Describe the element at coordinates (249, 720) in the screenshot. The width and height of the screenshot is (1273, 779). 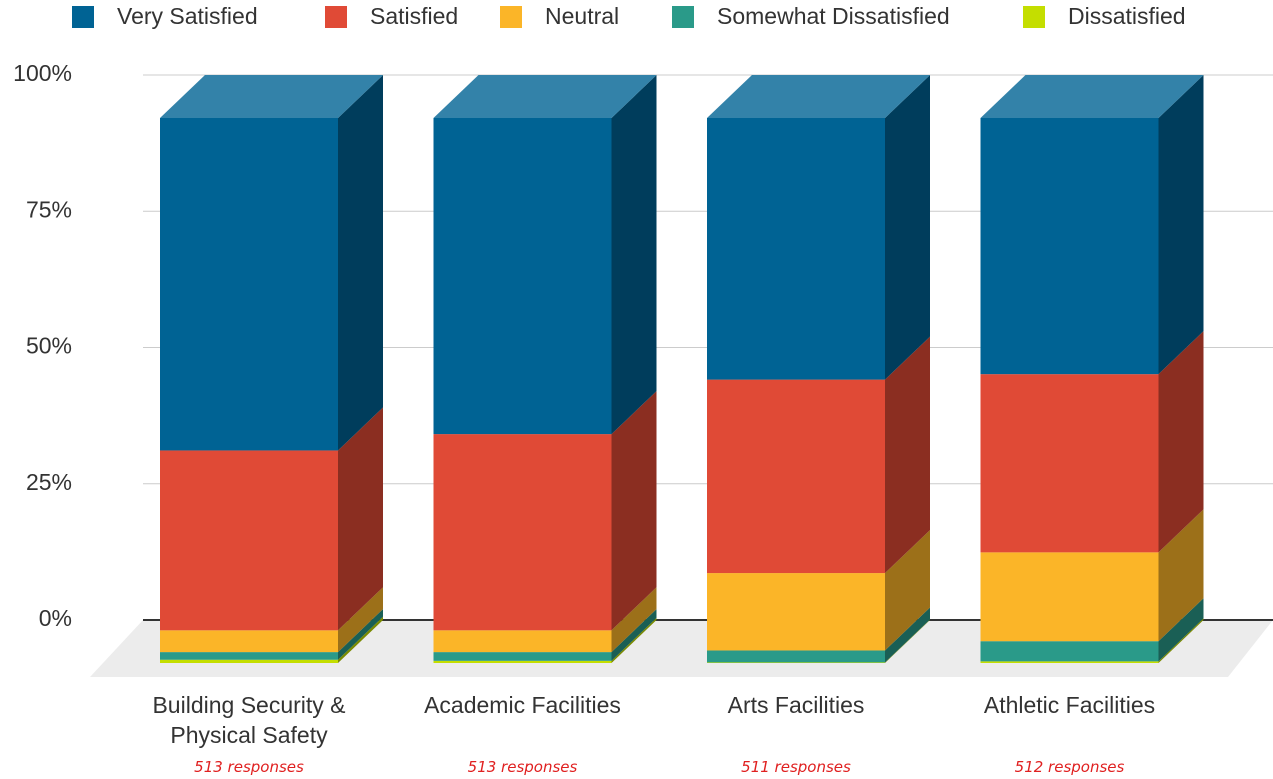
I see `x-tick-label: Building Security & Physical Safety` at that location.